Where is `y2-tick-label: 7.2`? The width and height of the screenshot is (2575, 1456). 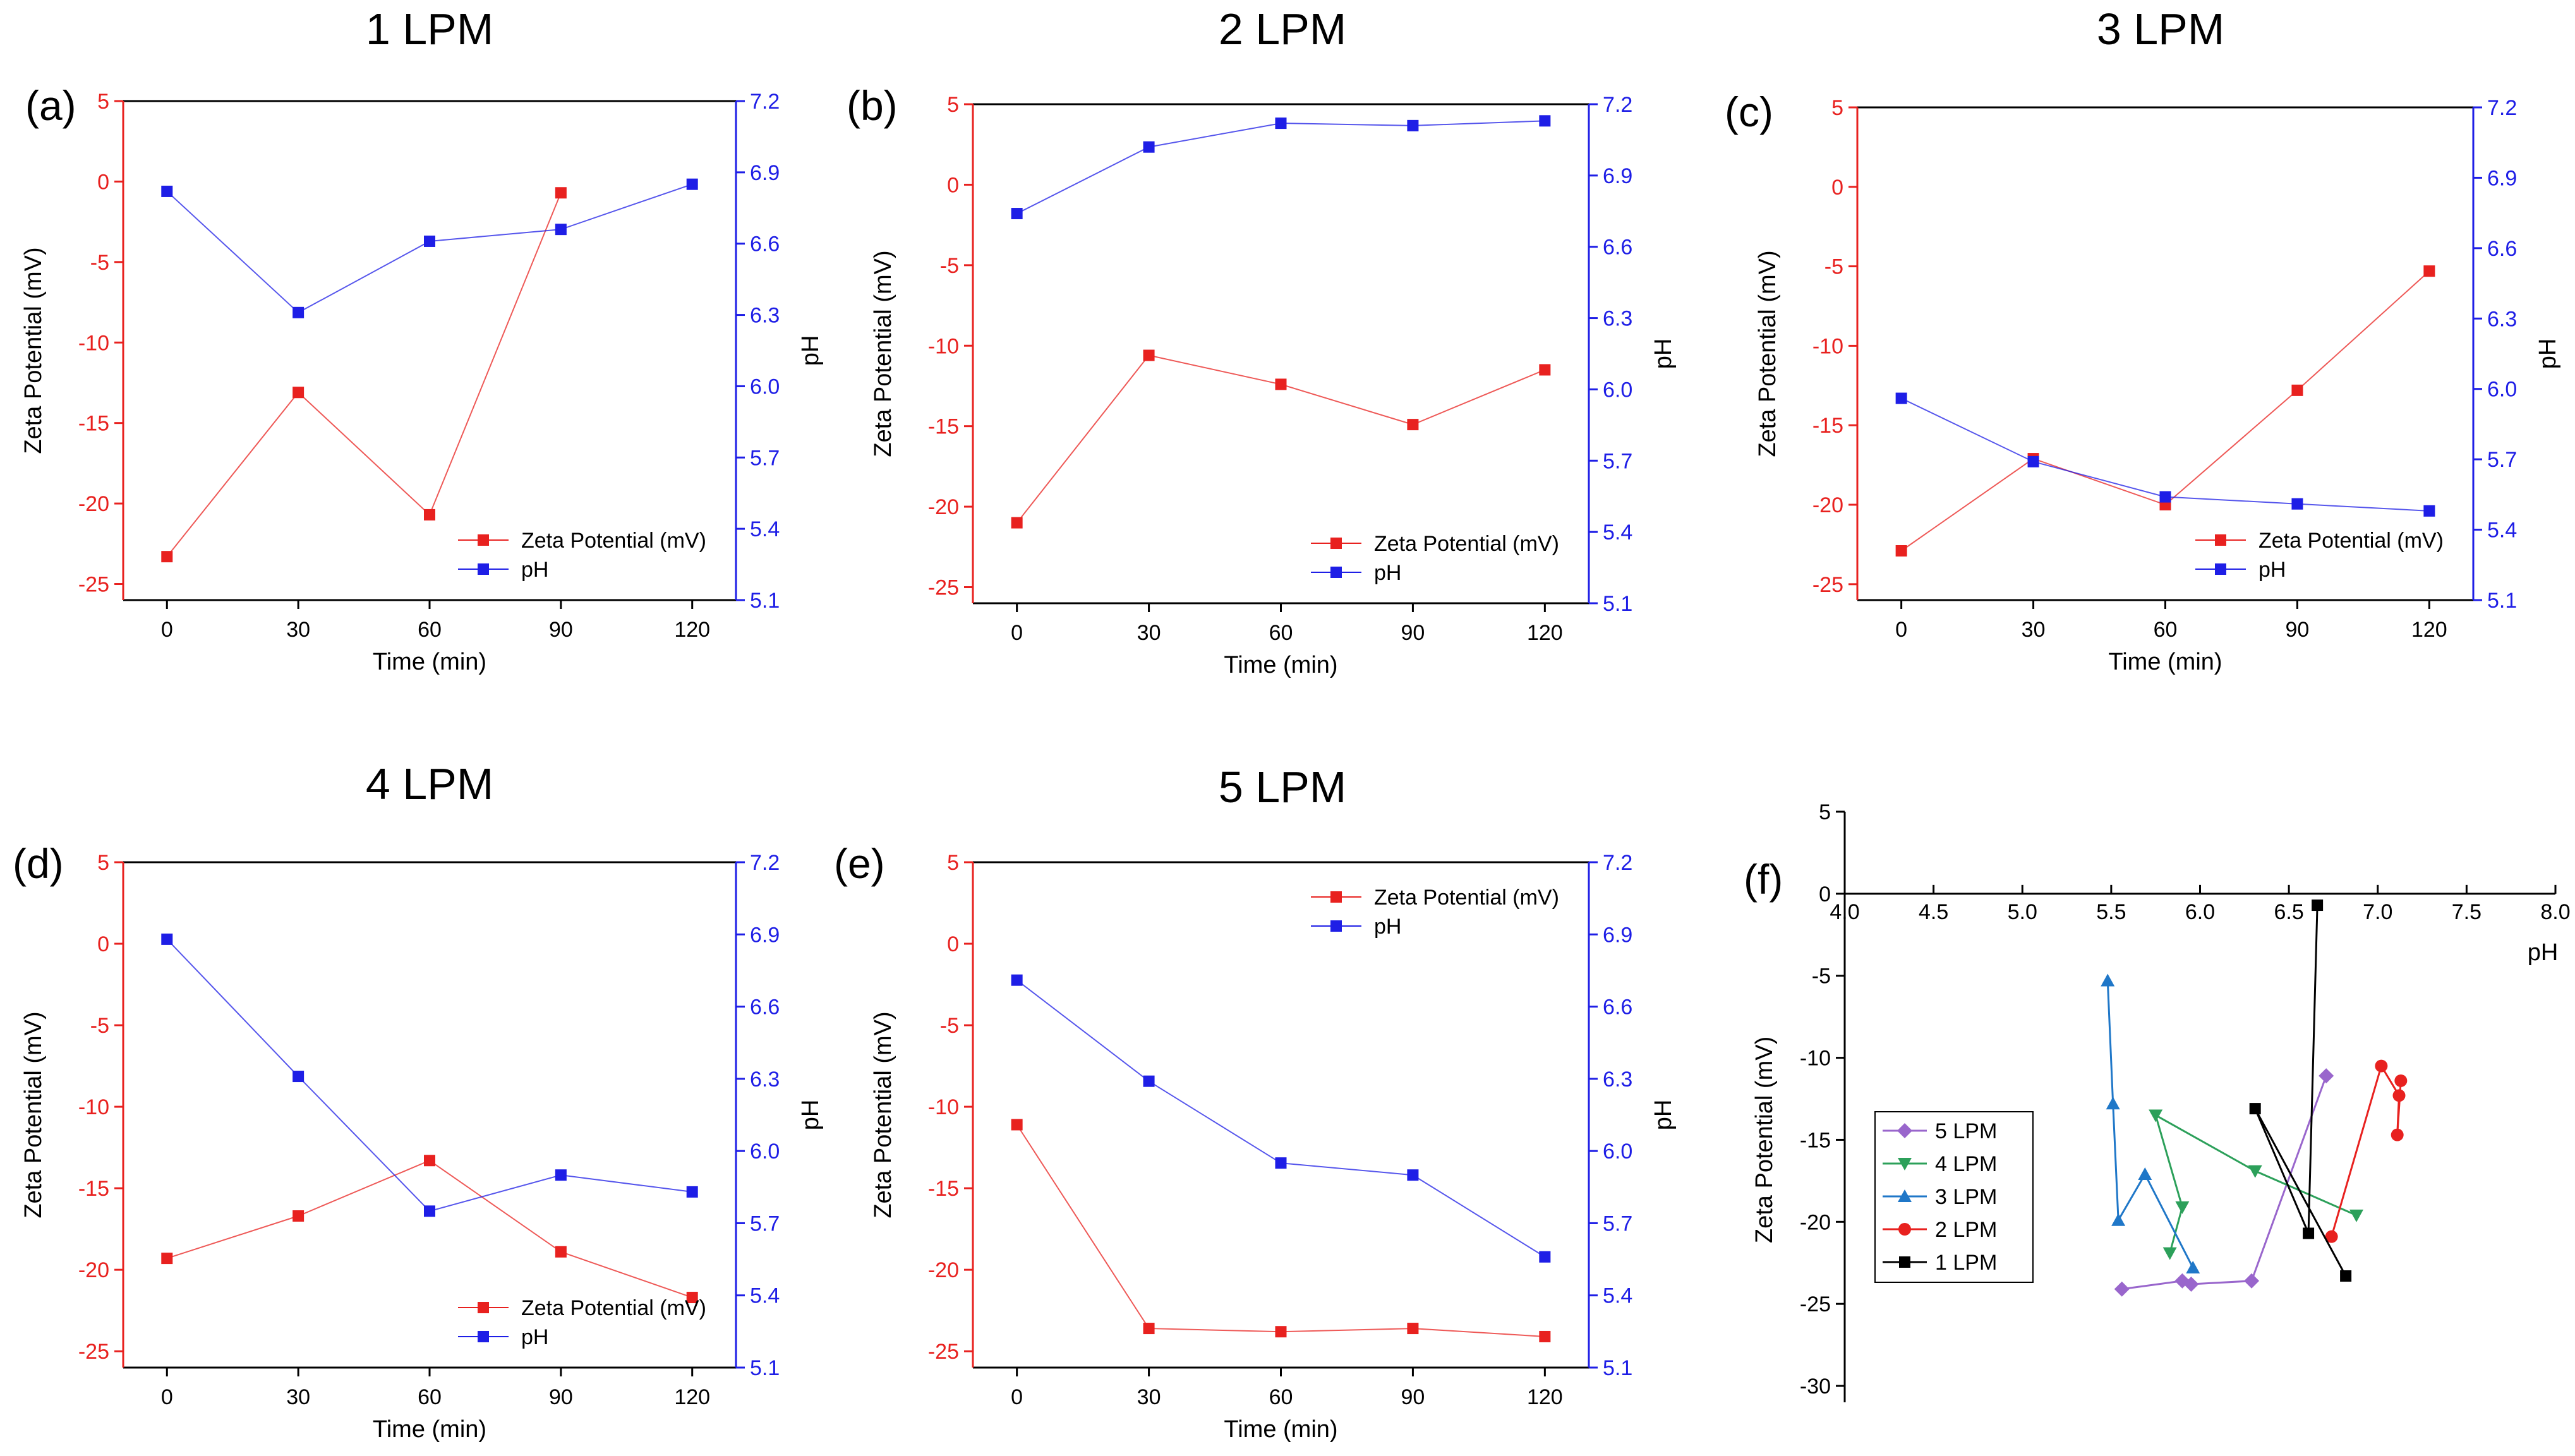 y2-tick-label: 7.2 is located at coordinates (765, 102).